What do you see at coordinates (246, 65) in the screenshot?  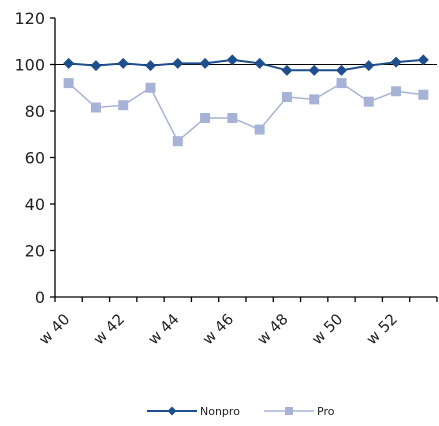 I see `series-nonpro` at bounding box center [246, 65].